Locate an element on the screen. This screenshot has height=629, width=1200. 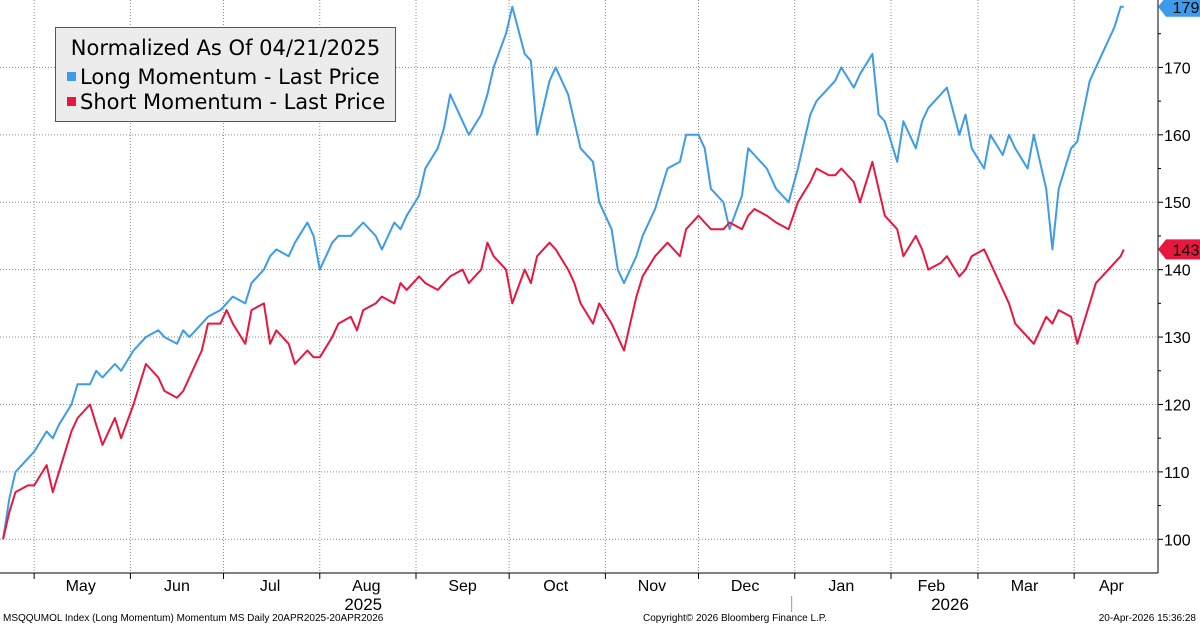
y-tick-label-150: 150 is located at coordinates (1177, 203).